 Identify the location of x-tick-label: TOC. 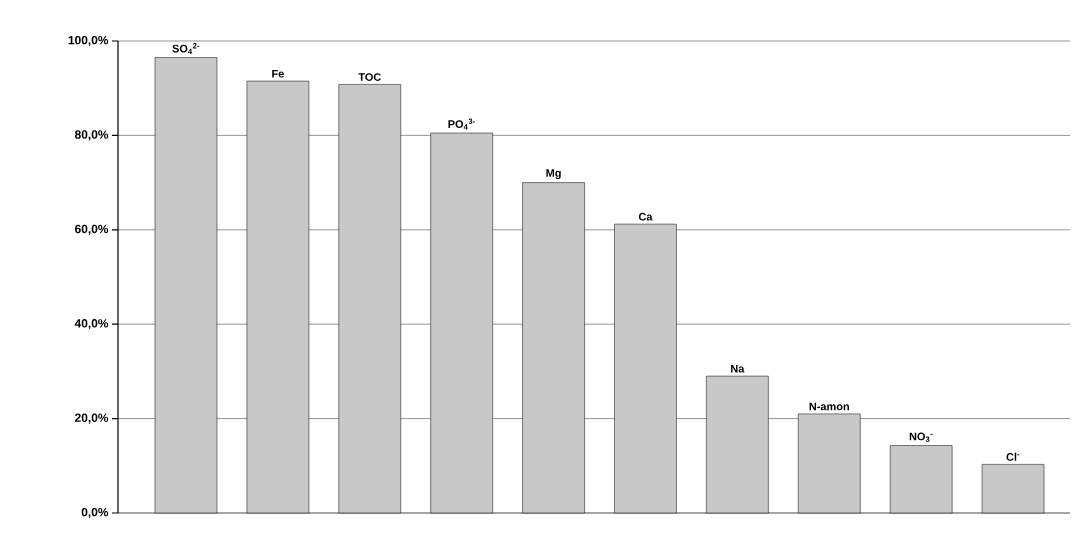
(369, 77).